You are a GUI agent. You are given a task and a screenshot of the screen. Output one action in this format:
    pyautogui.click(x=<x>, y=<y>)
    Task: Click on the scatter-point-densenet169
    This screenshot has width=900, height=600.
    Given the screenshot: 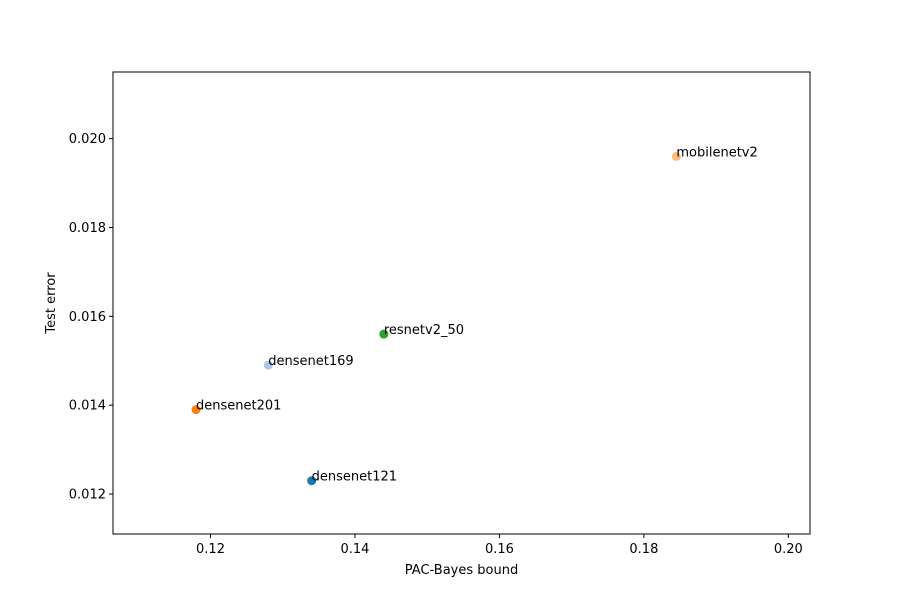 What is the action you would take?
    pyautogui.click(x=268, y=365)
    